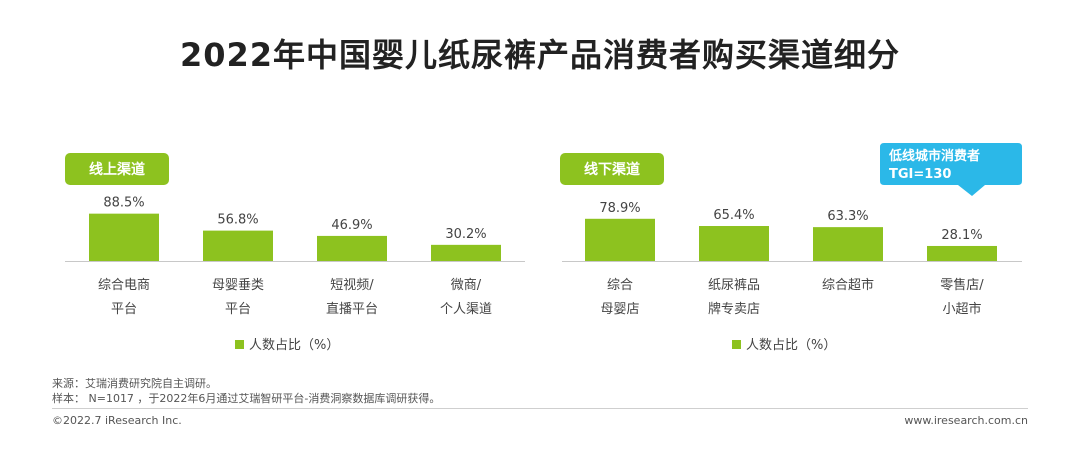 The image size is (1080, 455). I want to click on value-label: 30.2%, so click(465, 234).